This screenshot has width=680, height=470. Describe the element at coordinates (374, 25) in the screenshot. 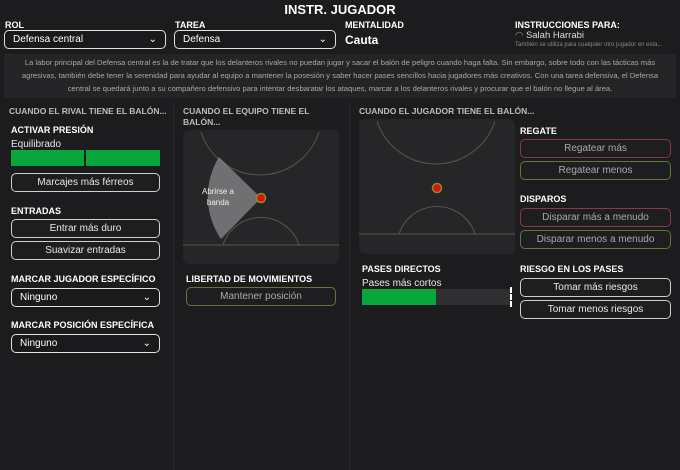

I see `mentality-label: MENTALIDAD` at that location.